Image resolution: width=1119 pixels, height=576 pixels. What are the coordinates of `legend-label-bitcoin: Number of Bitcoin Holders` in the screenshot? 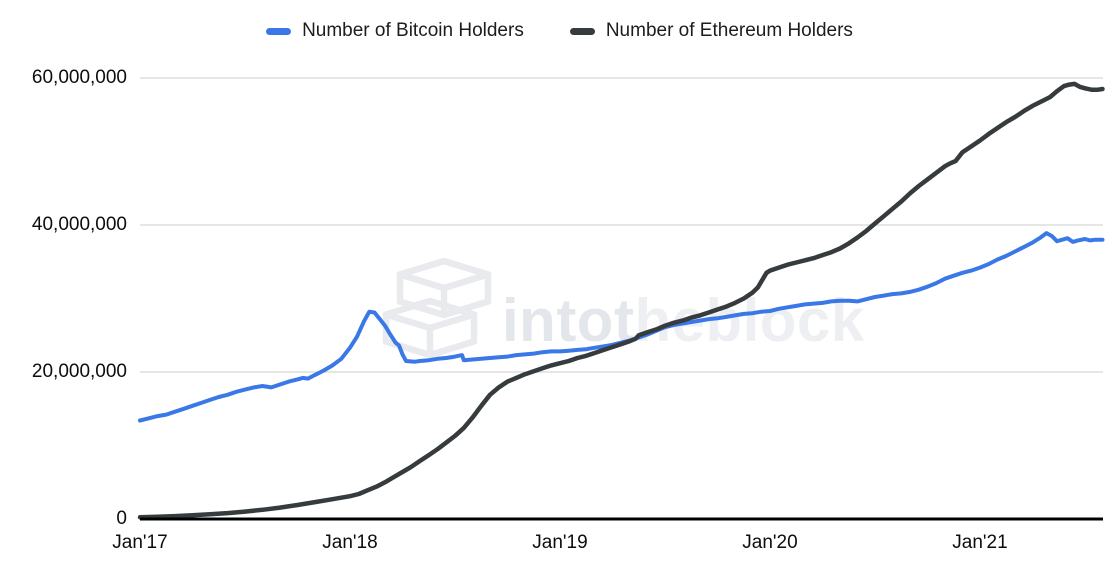 It's located at (413, 30).